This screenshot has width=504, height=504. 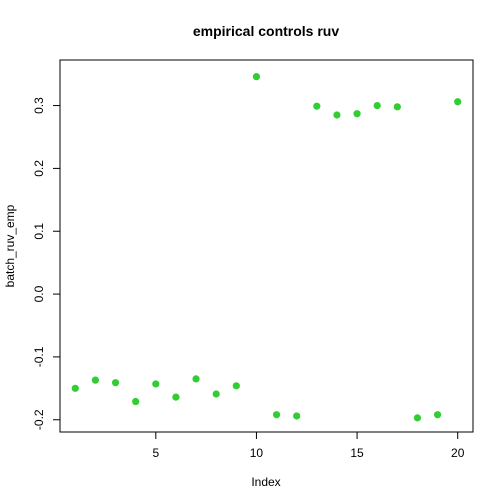 What do you see at coordinates (39, 105) in the screenshot?
I see `y-tick-label: 0.3` at bounding box center [39, 105].